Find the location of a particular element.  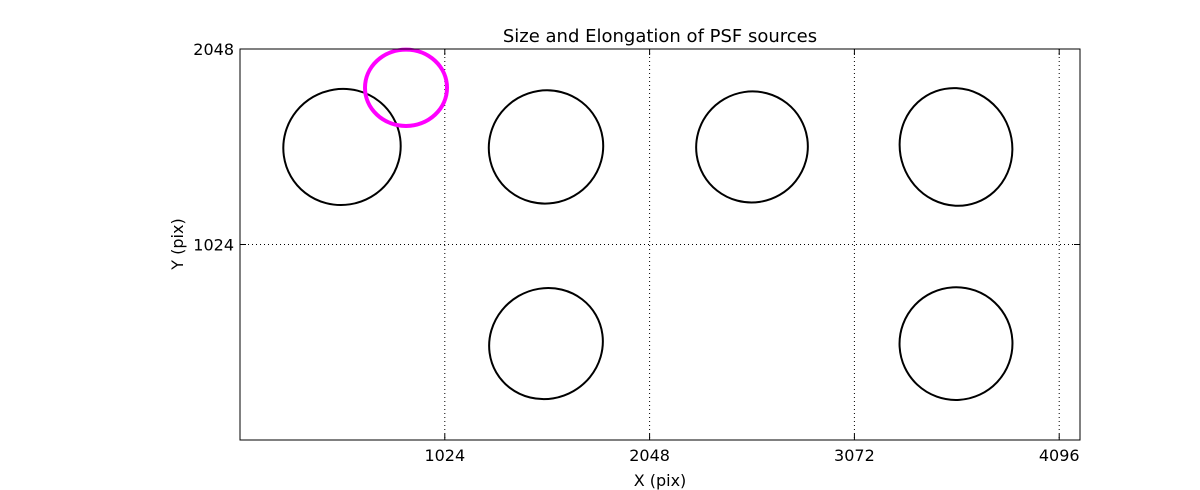

x-tick-label: 4096 is located at coordinates (1059, 455).